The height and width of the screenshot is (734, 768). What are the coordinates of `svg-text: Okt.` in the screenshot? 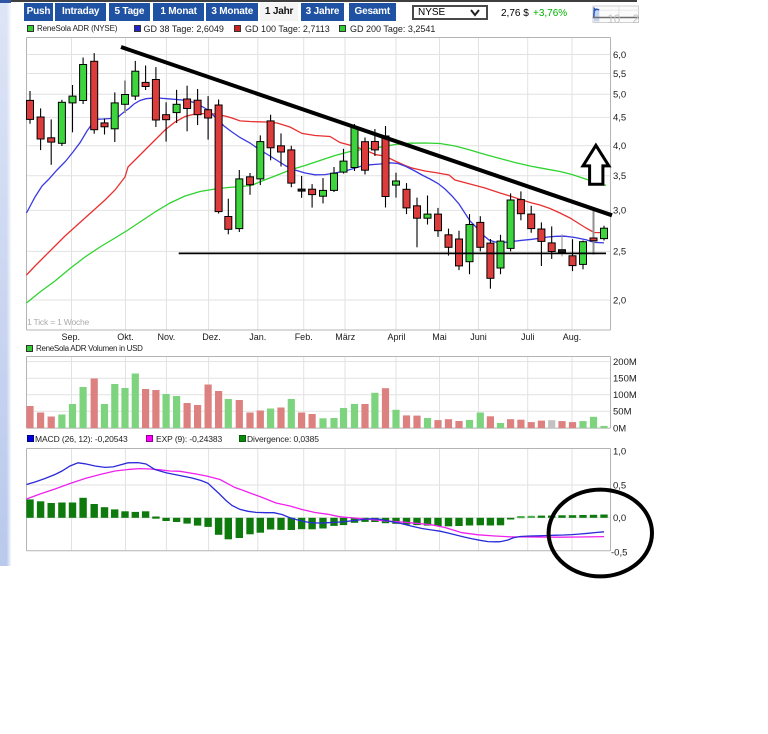 It's located at (125, 337).